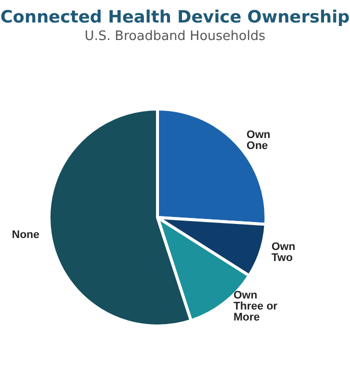  What do you see at coordinates (175, 18) in the screenshot?
I see `chart-title: Connected Health Device Ownership` at bounding box center [175, 18].